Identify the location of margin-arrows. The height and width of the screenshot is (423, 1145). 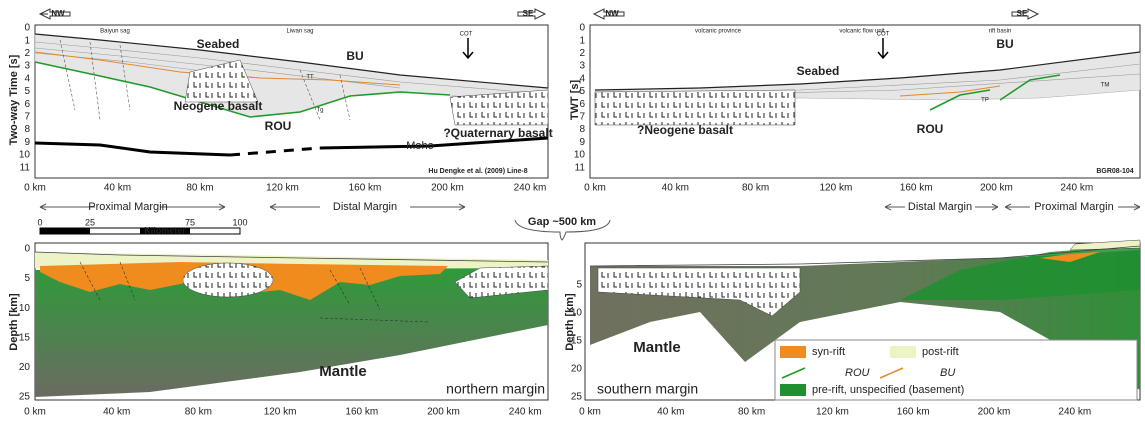
(590, 222).